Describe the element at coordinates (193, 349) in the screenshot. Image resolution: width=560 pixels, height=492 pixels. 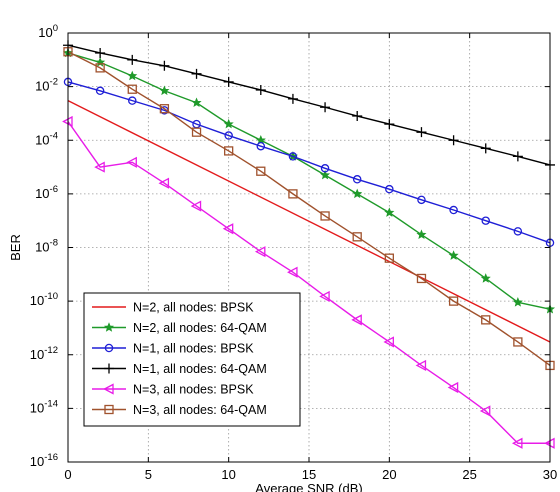
I see `legend-label: N=1, all nodes: BPSK` at that location.